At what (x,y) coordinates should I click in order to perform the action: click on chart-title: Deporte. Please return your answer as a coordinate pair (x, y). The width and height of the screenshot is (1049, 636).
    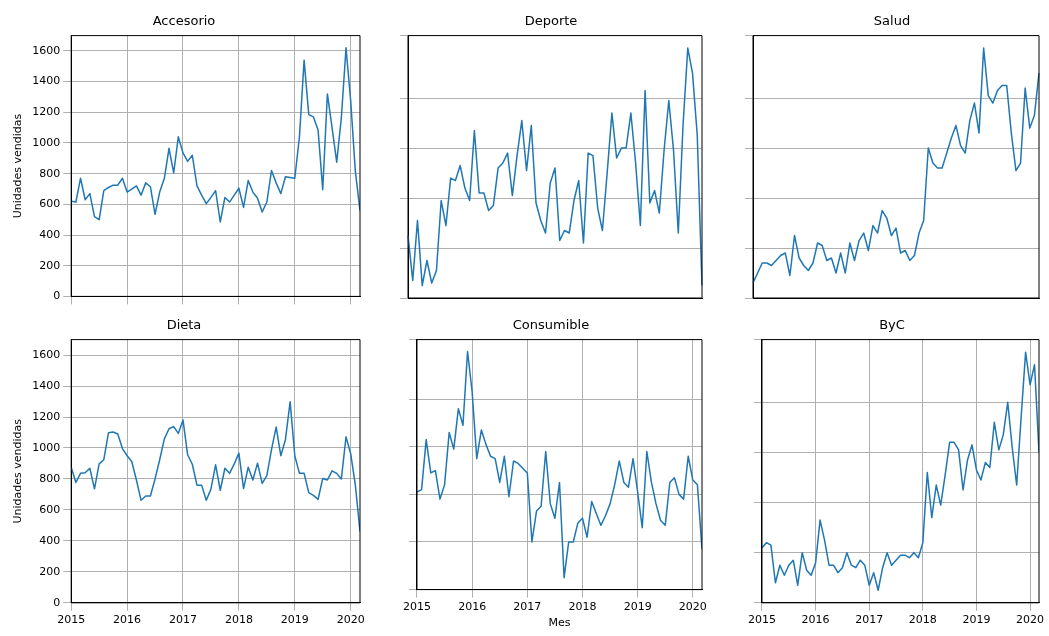
    Looking at the image, I should click on (551, 21).